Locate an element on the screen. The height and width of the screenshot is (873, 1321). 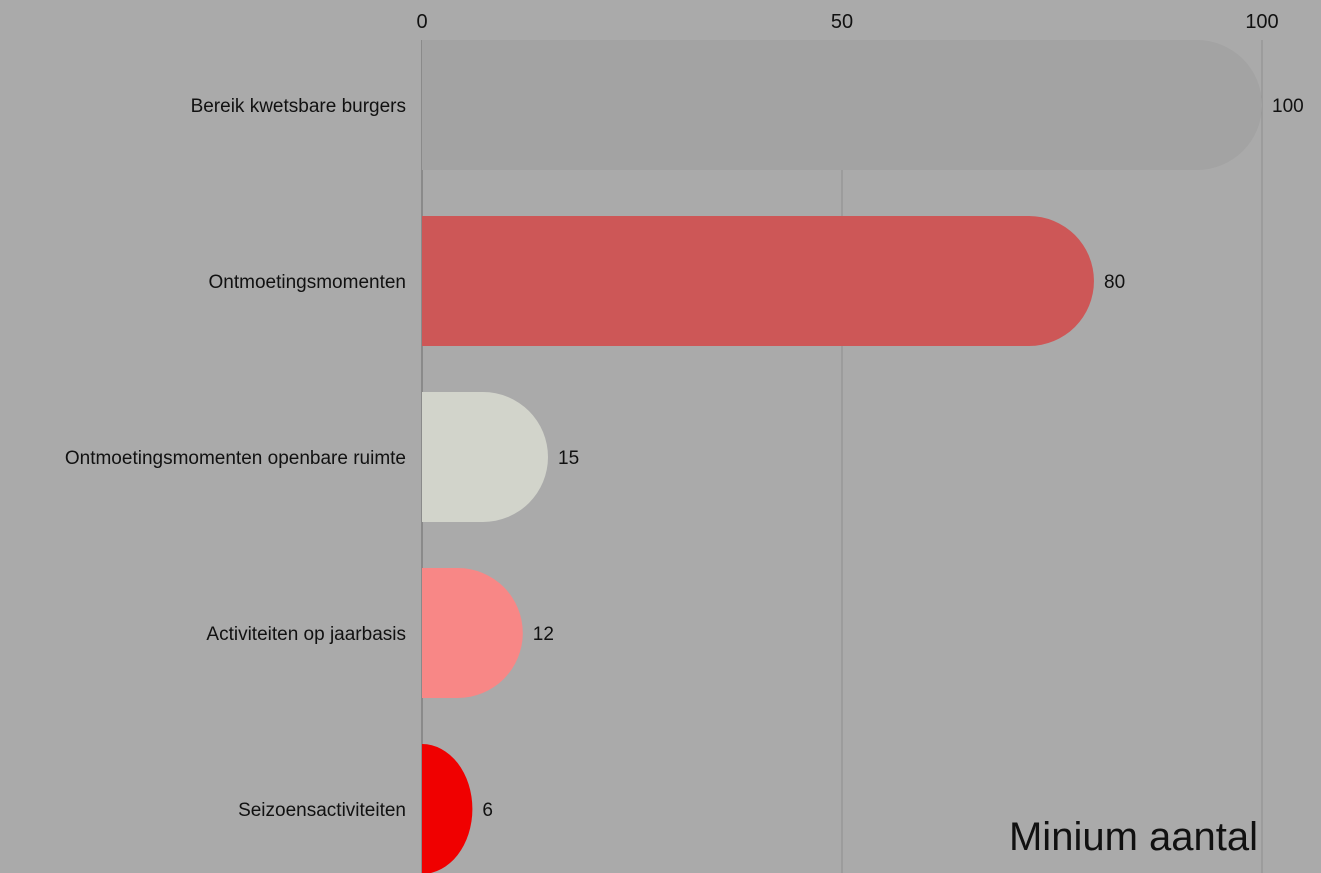
data-label: 15 is located at coordinates (568, 458).